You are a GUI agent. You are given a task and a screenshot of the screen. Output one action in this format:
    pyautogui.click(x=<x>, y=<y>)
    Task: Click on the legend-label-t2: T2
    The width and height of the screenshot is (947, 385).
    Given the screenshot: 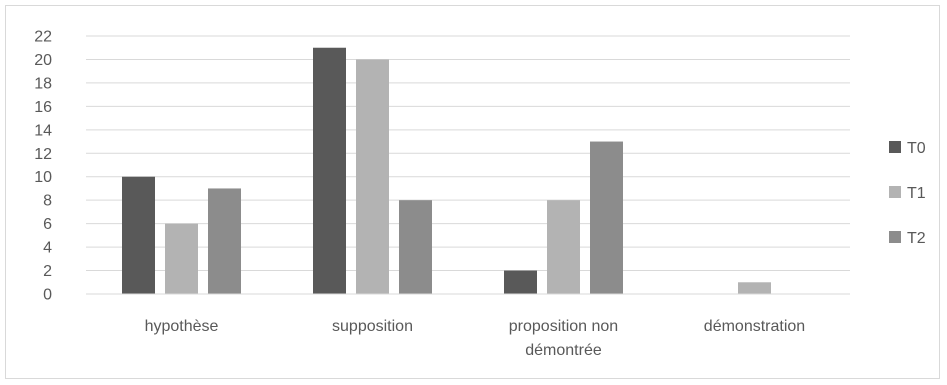 What is the action you would take?
    pyautogui.click(x=916, y=238)
    